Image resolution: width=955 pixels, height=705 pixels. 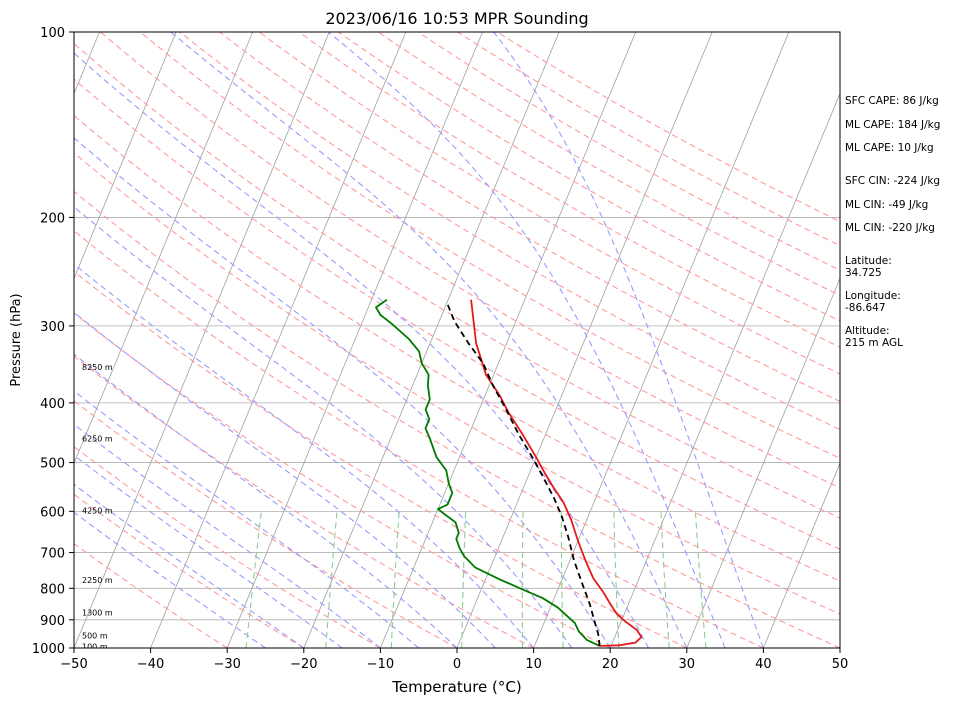 I want to click on chart-title: 2023/06/16 10:53 MPR Sounding, so click(x=456, y=18).